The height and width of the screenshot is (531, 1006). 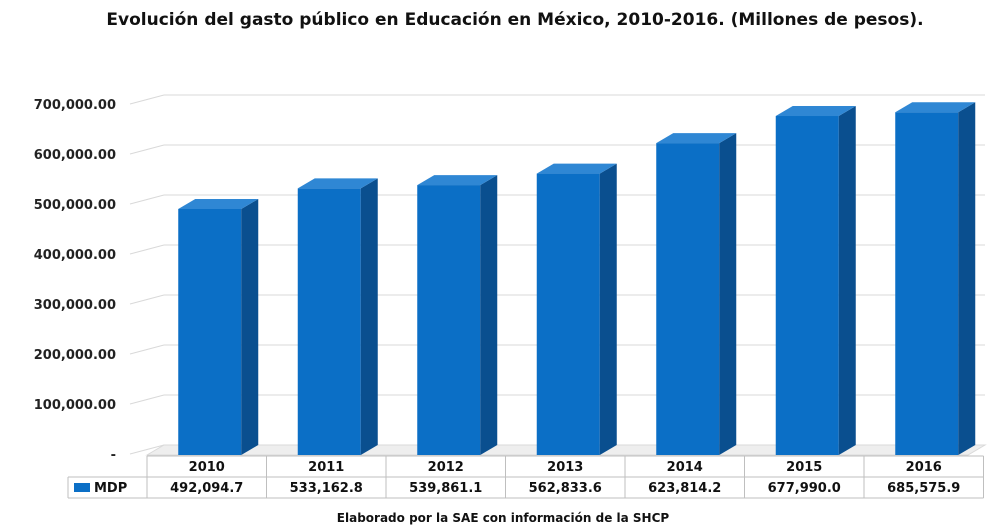 What do you see at coordinates (804, 467) in the screenshot?
I see `category-label: 2015` at bounding box center [804, 467].